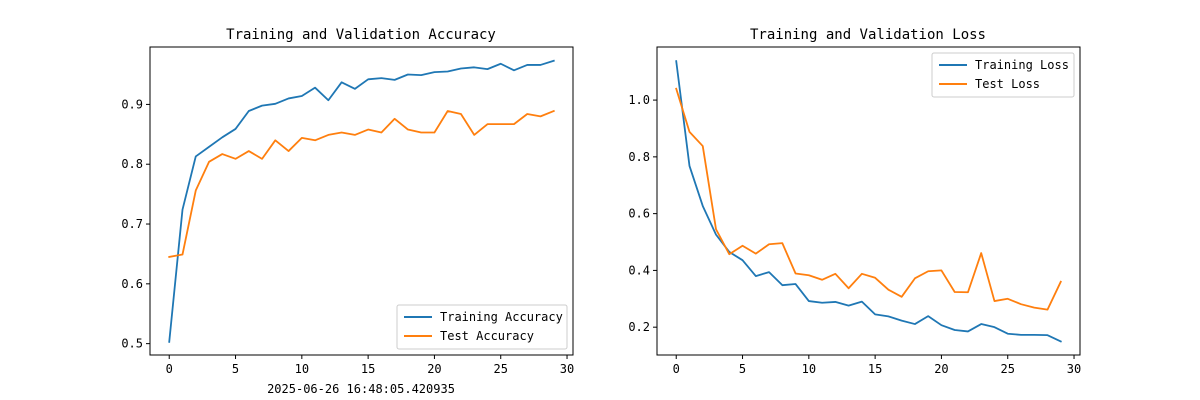 Image resolution: width=1200 pixels, height=400 pixels. I want to click on accuracy-xtick-label: 25, so click(501, 369).